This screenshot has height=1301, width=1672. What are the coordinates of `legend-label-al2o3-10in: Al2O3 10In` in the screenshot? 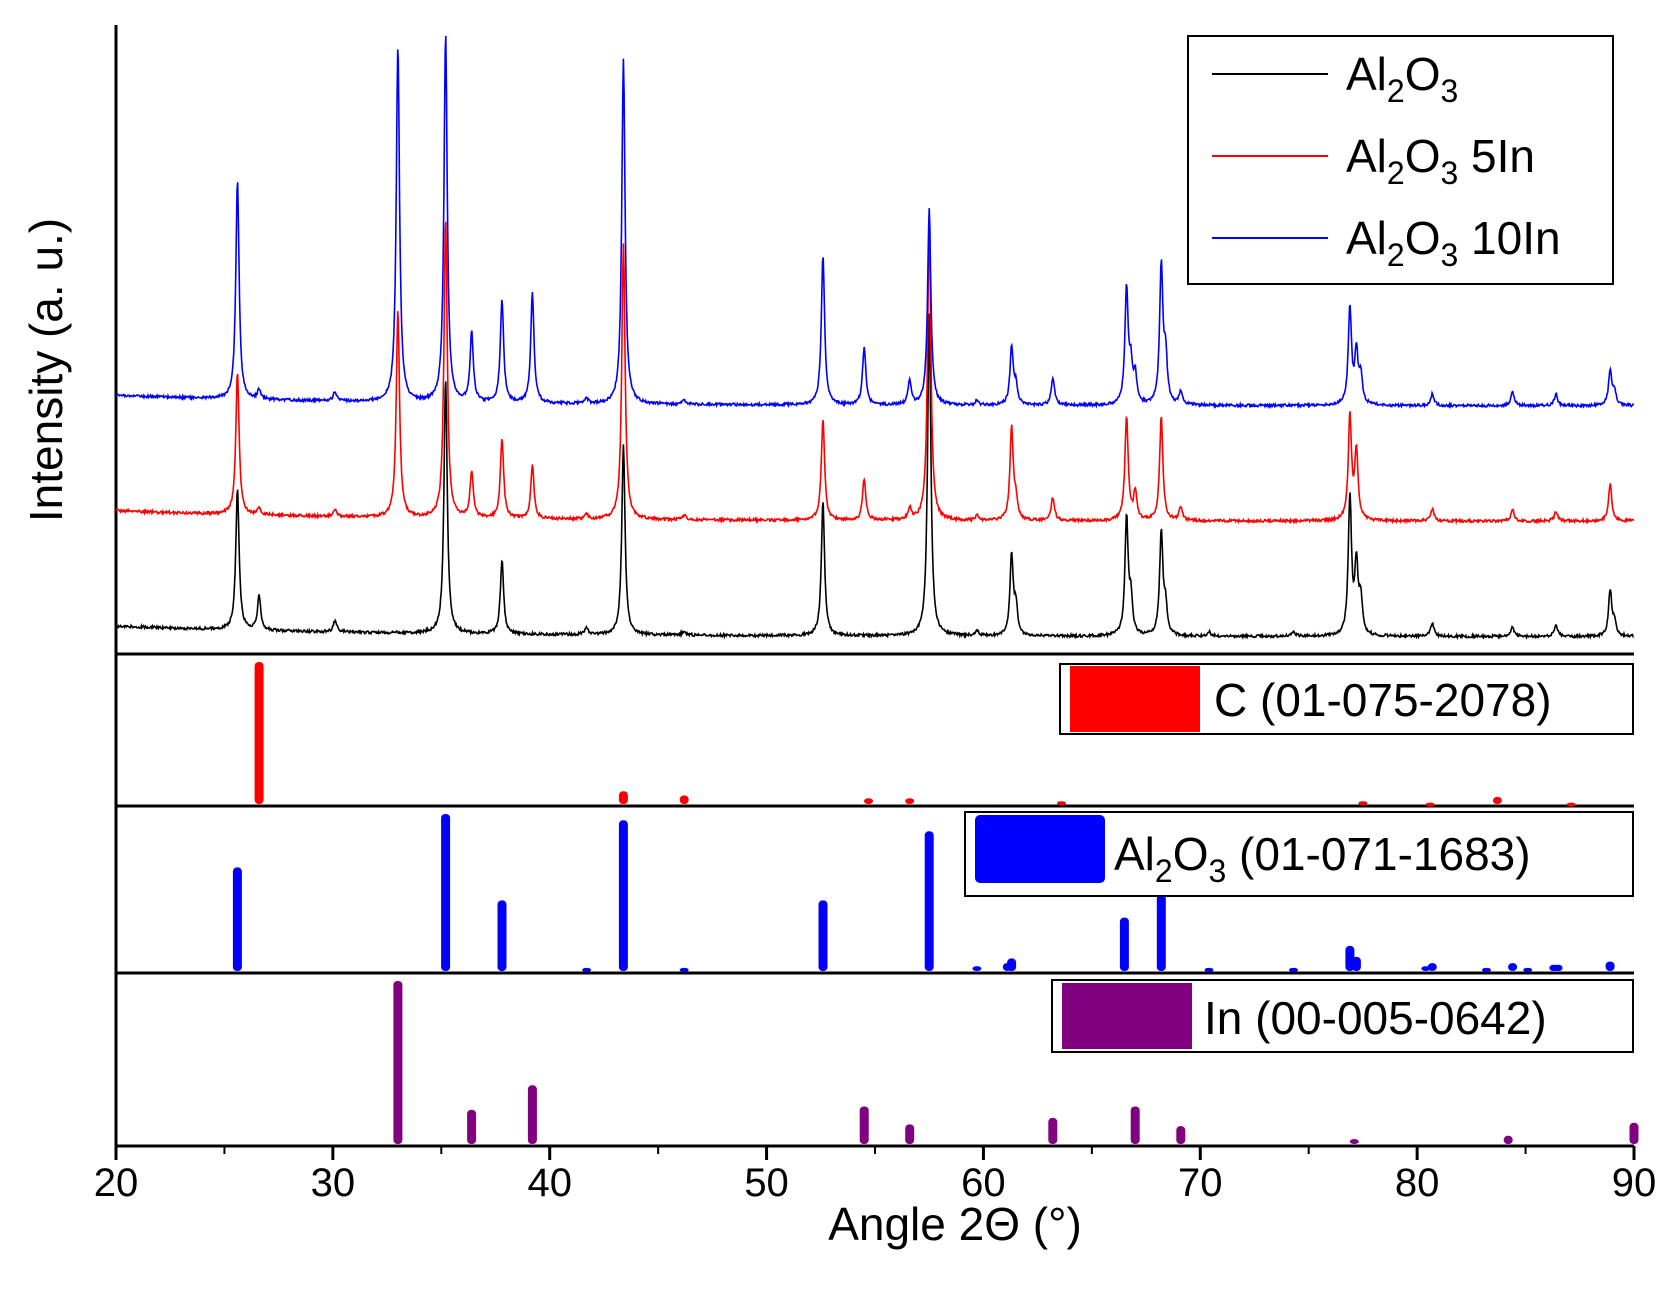 It's located at (1453, 242).